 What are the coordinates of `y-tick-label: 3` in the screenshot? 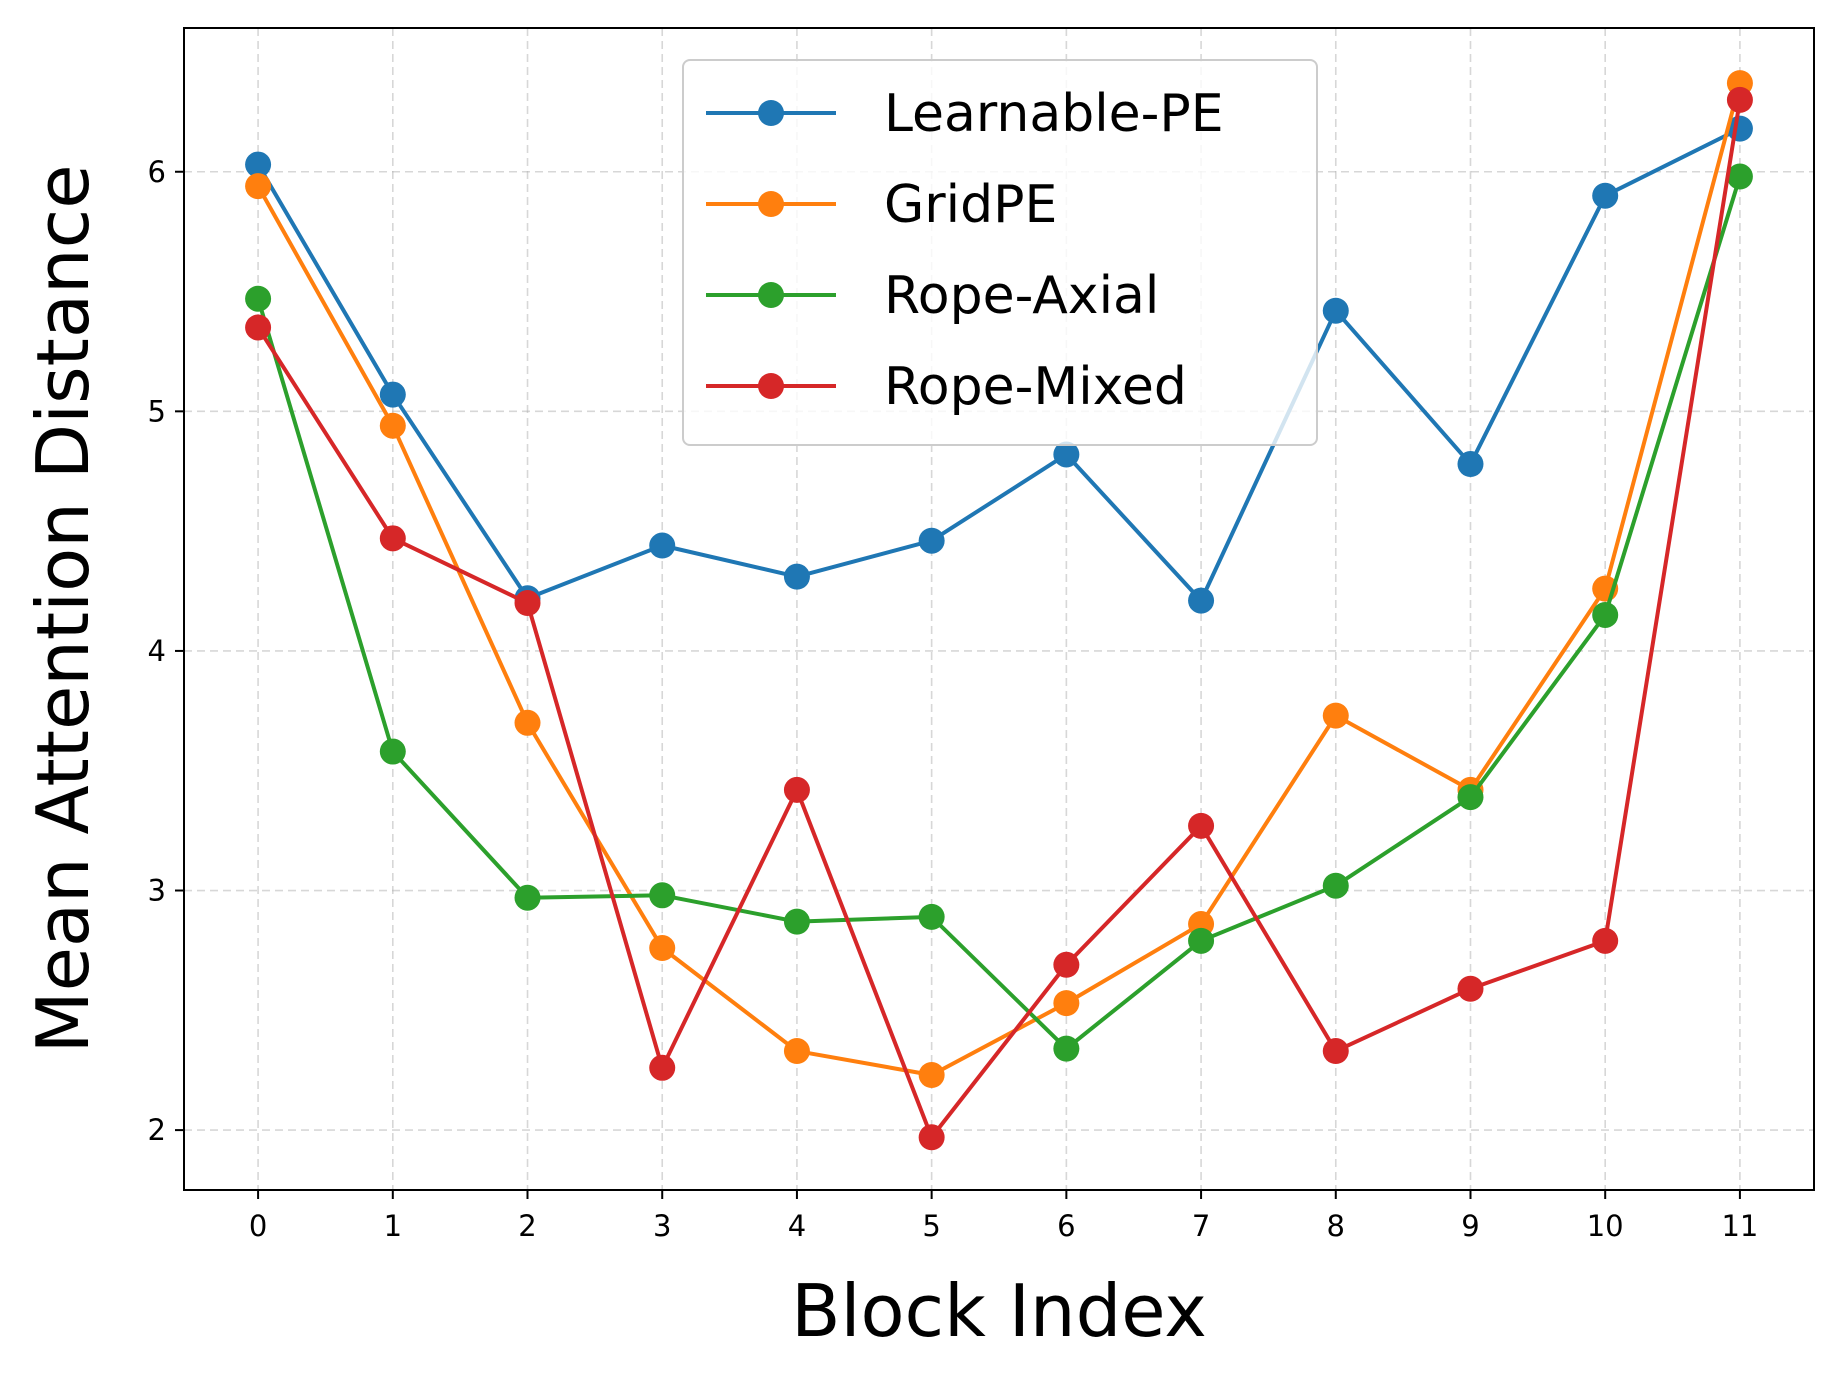 It's located at (157, 891).